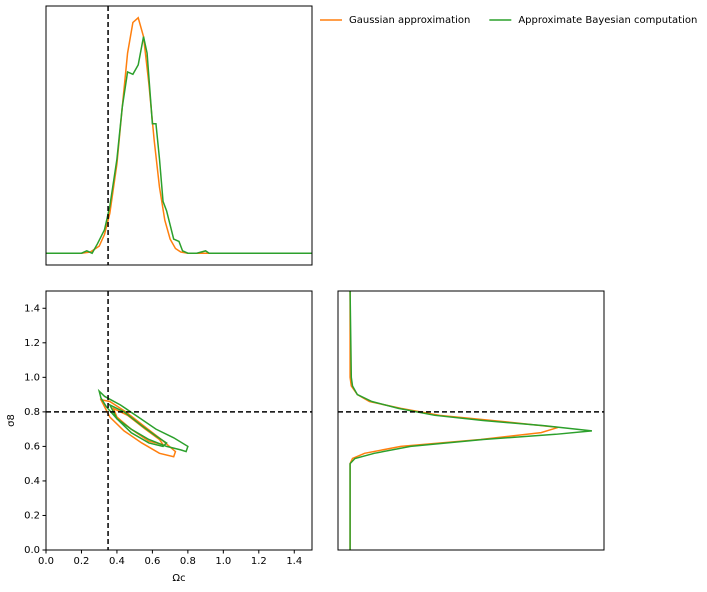  What do you see at coordinates (259, 561) in the screenshot?
I see `x-tick-label: 1.2` at bounding box center [259, 561].